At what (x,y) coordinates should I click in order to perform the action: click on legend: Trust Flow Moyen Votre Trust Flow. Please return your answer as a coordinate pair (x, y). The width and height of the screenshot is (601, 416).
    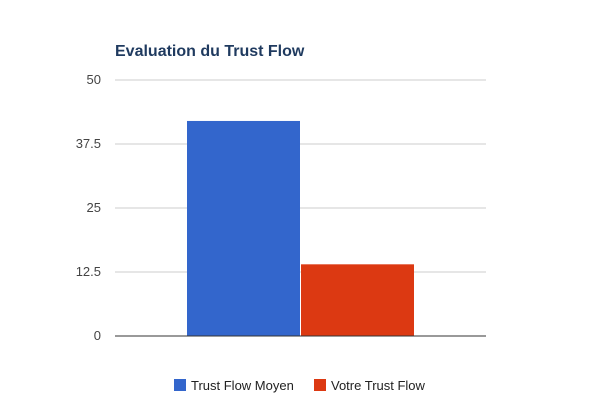
    Looking at the image, I should click on (300, 385).